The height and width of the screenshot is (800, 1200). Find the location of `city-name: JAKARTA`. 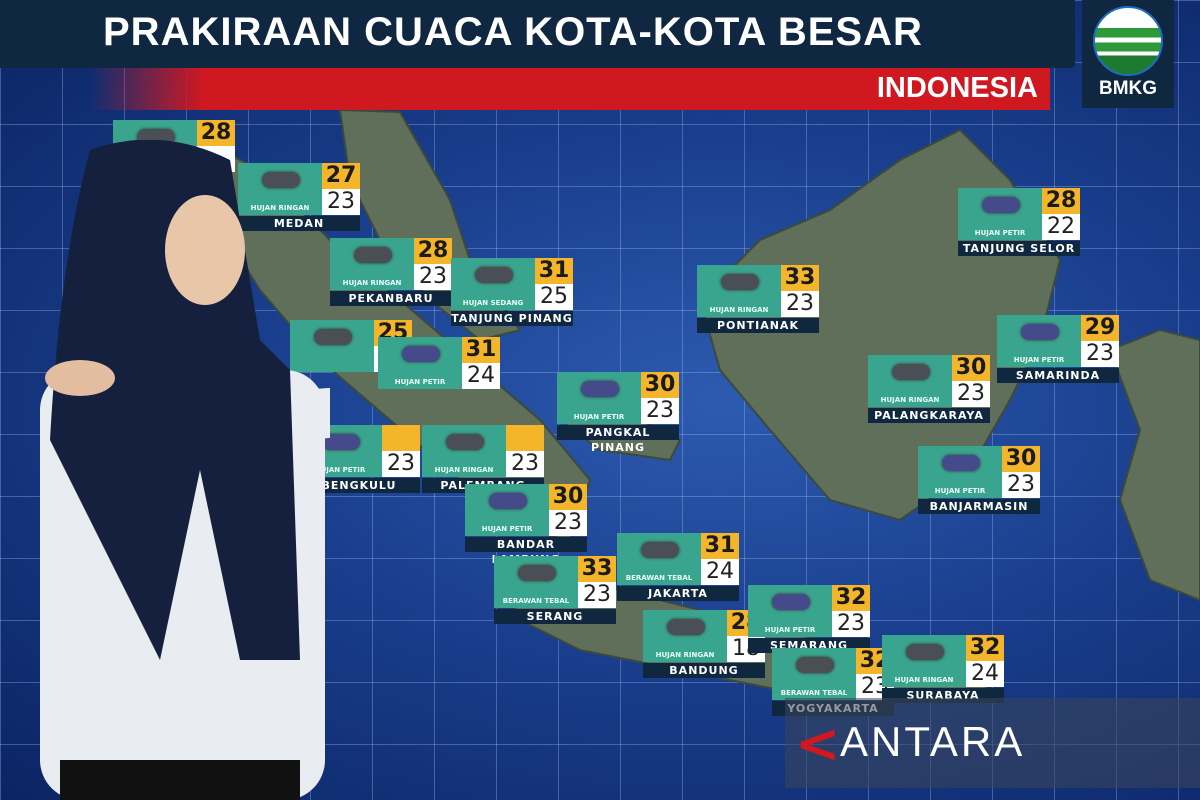

city-name: JAKARTA is located at coordinates (678, 593).